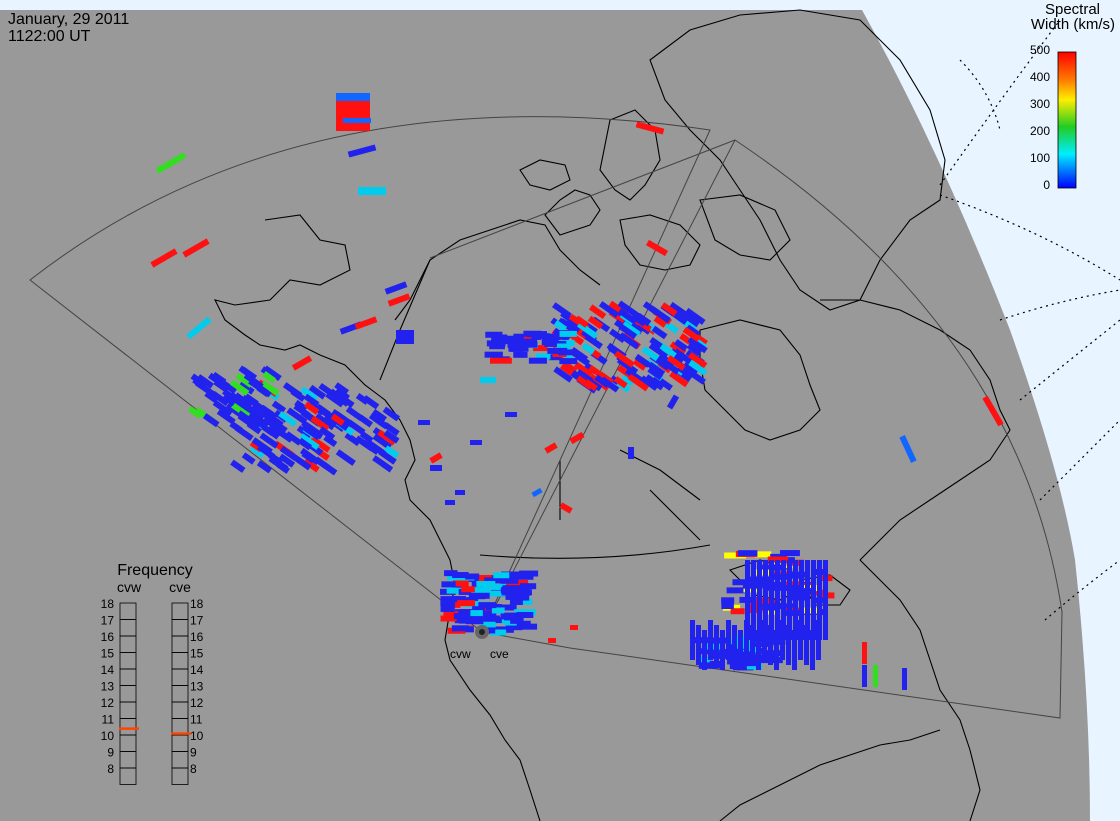 The image size is (1120, 821). I want to click on colorbar-tick: 400, so click(1040, 77).